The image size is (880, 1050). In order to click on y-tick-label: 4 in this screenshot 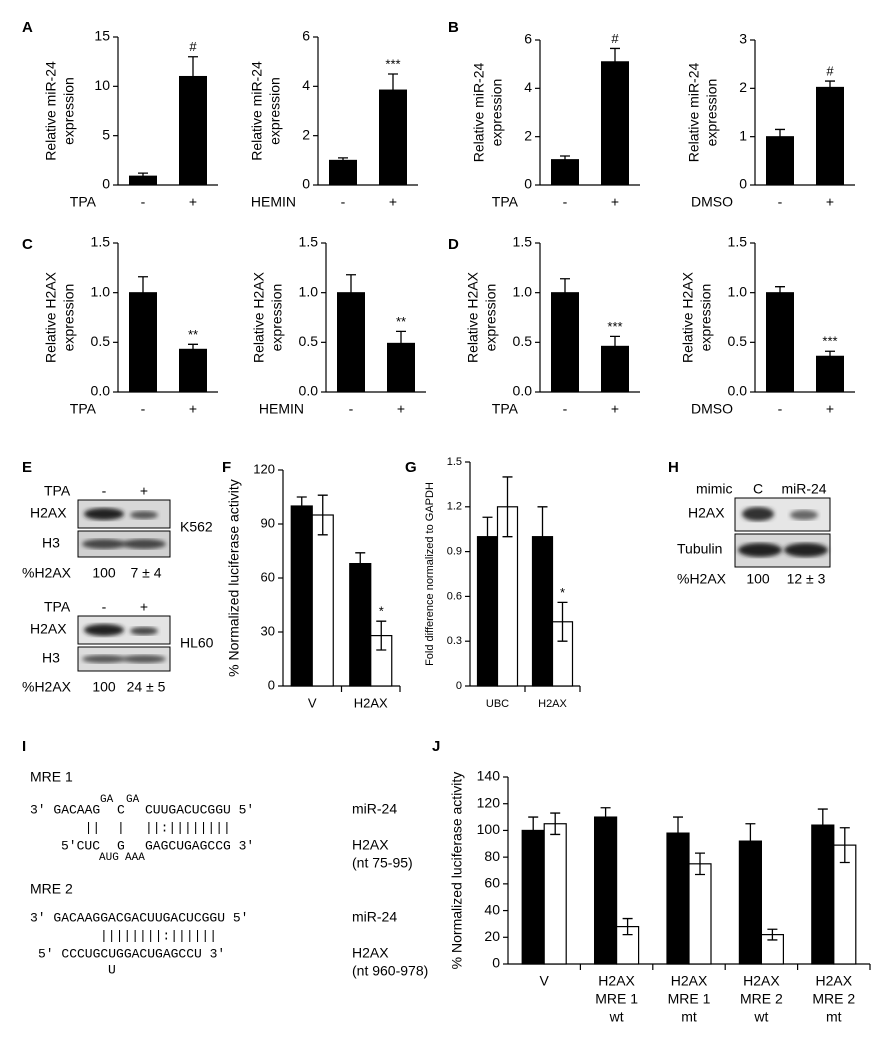, I will do `click(306, 85)`.